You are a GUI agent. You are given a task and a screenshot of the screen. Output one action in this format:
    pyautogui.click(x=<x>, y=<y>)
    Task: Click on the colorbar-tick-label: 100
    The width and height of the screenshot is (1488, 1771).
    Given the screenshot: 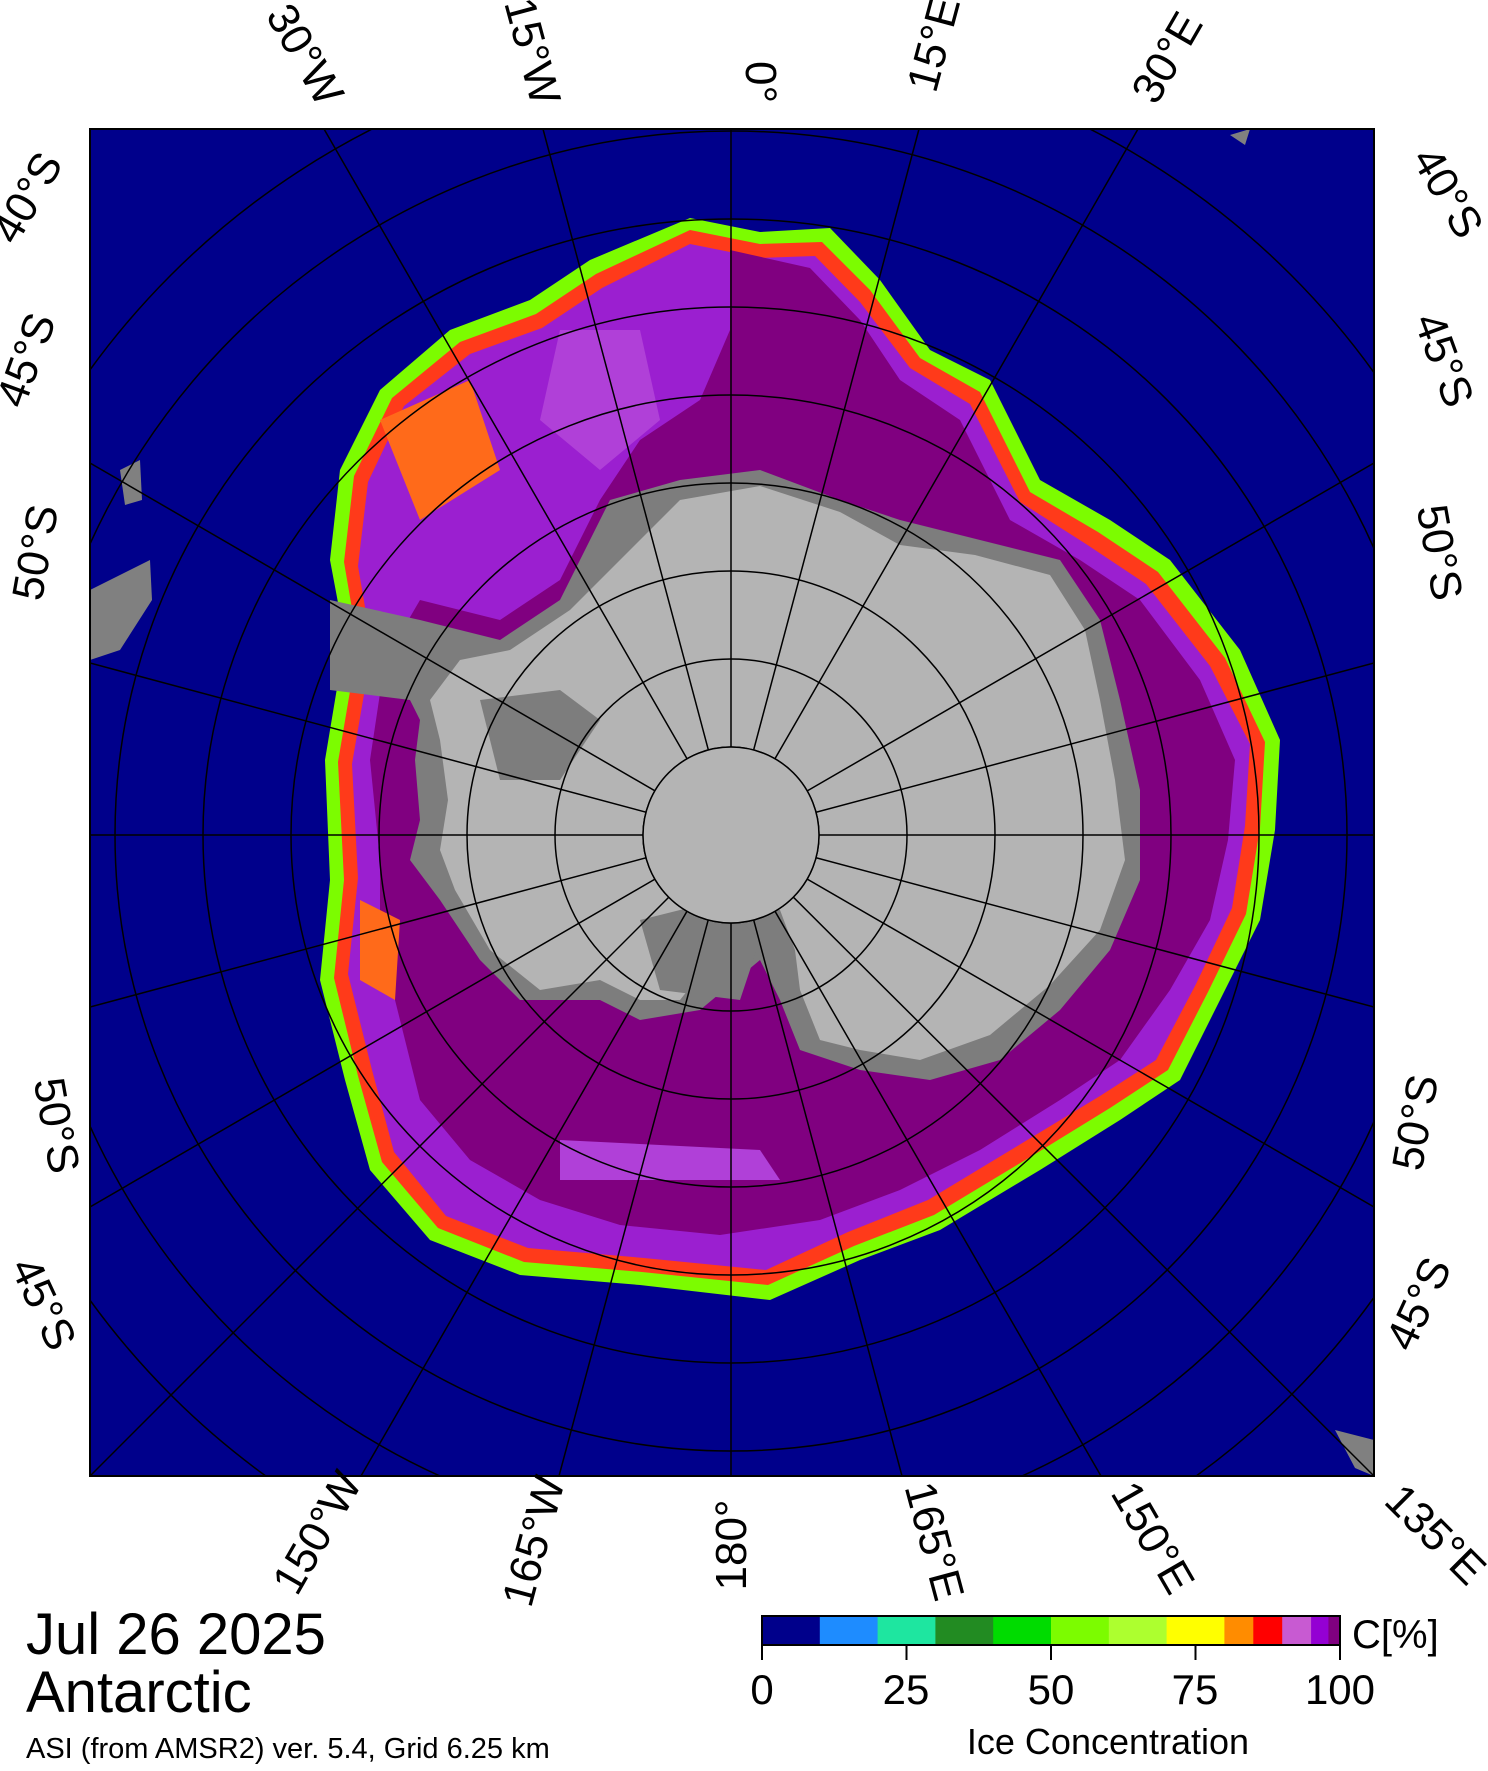 What is the action you would take?
    pyautogui.click(x=1340, y=1689)
    